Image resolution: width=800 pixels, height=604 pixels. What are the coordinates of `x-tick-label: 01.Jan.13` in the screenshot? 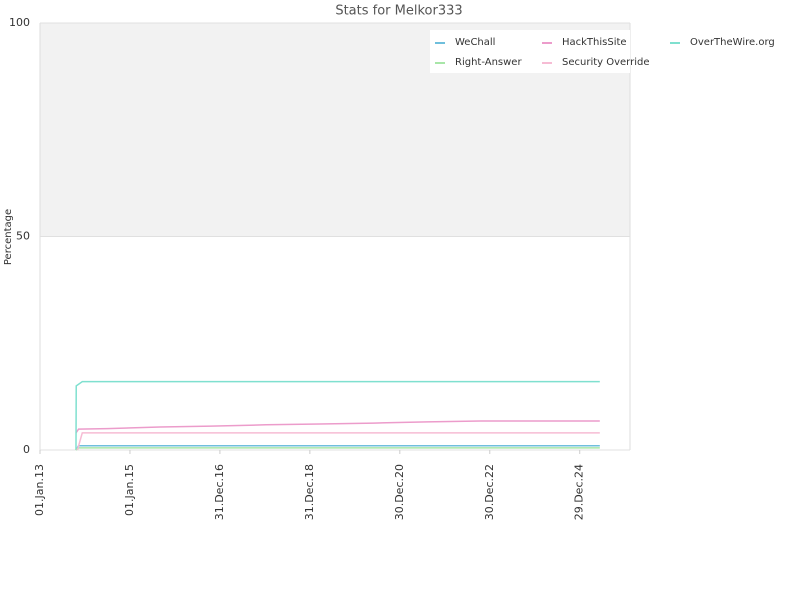 It's located at (39, 490).